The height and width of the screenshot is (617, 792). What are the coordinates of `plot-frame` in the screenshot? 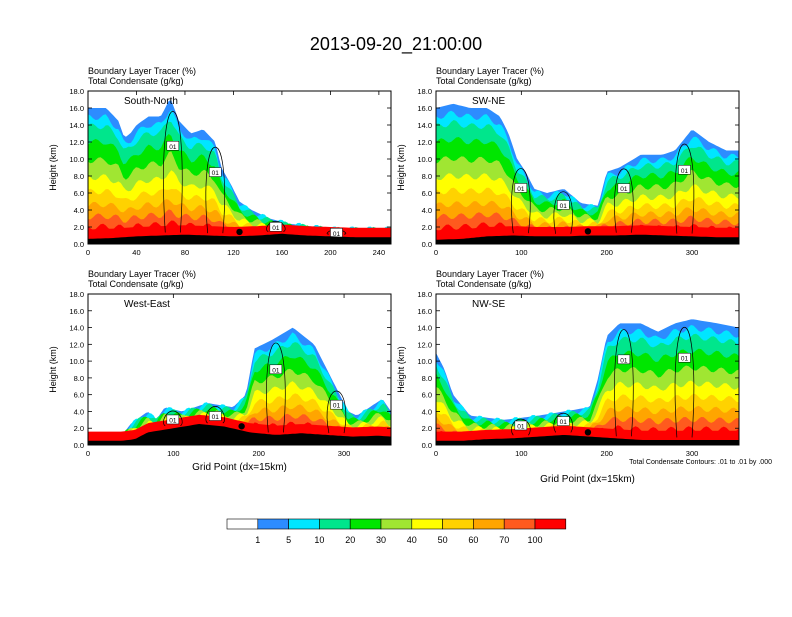 It's located at (239, 369).